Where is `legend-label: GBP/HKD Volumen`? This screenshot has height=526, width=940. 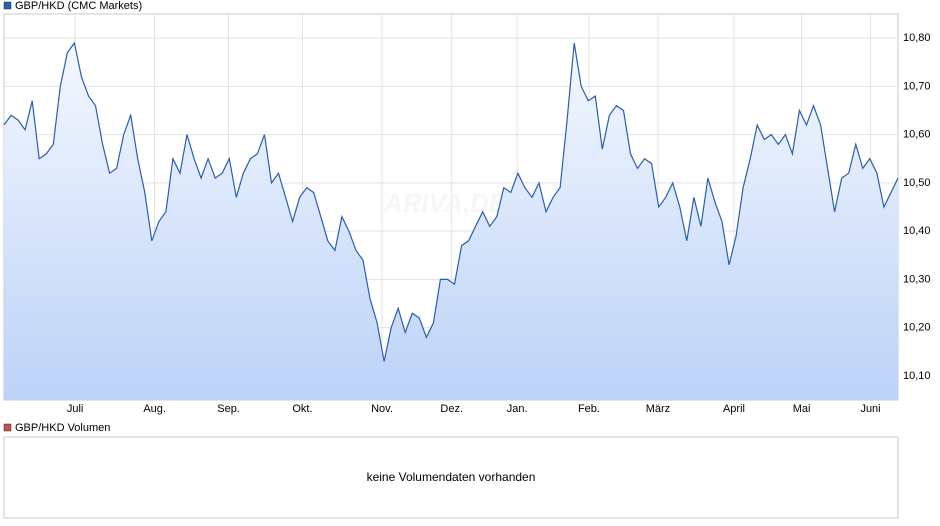 legend-label: GBP/HKD Volumen is located at coordinates (62, 428).